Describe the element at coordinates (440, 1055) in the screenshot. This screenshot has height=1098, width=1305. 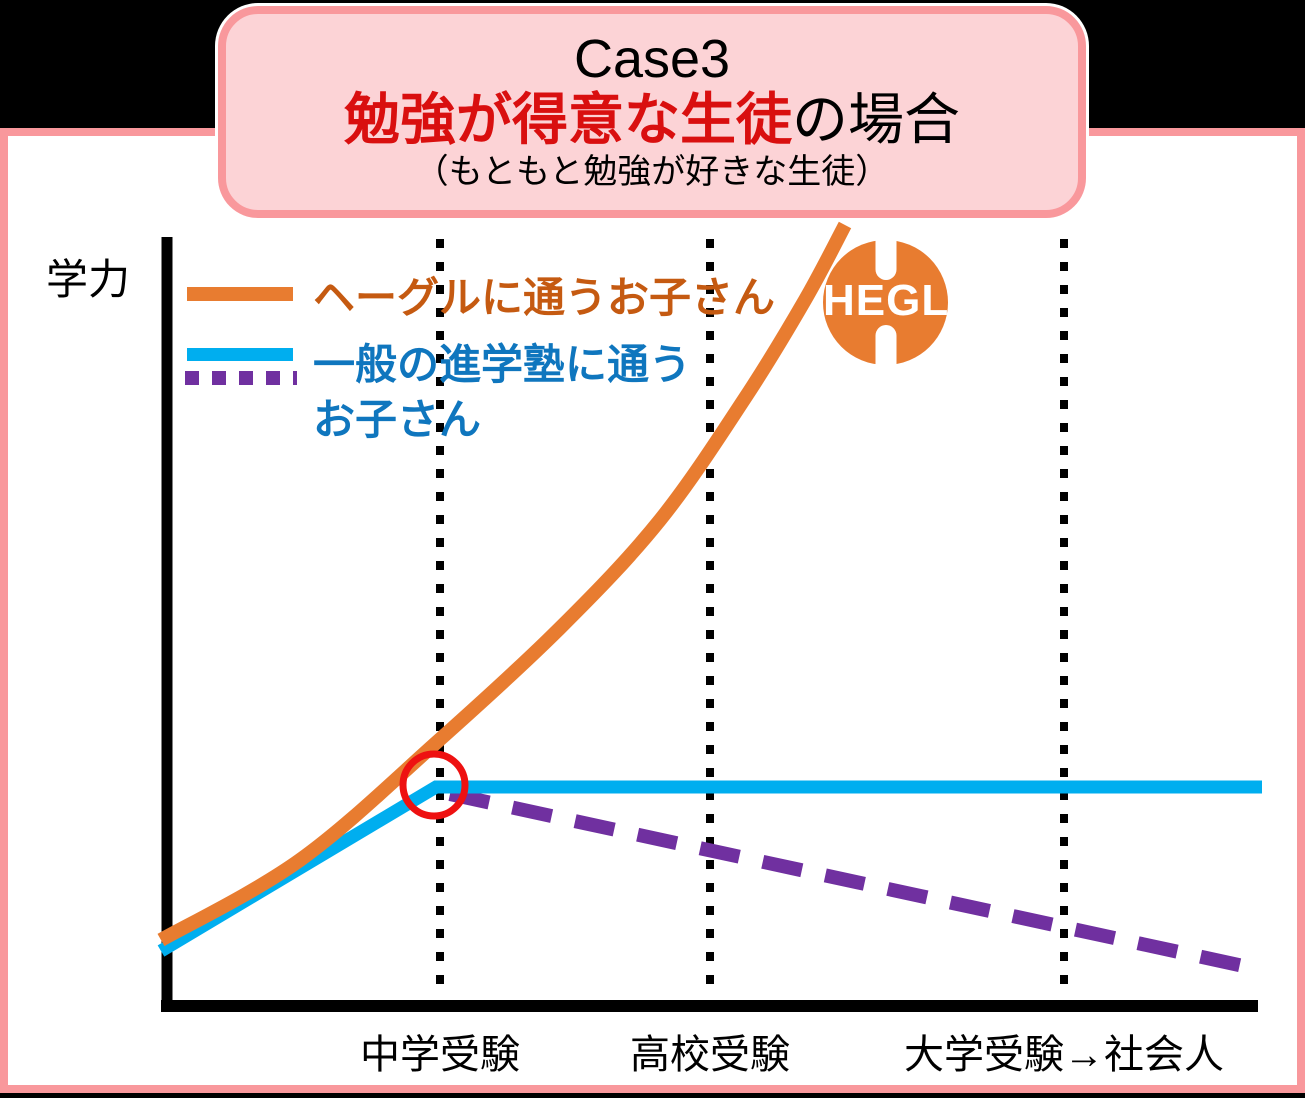
I see `x-axis-label: 中学受験` at that location.